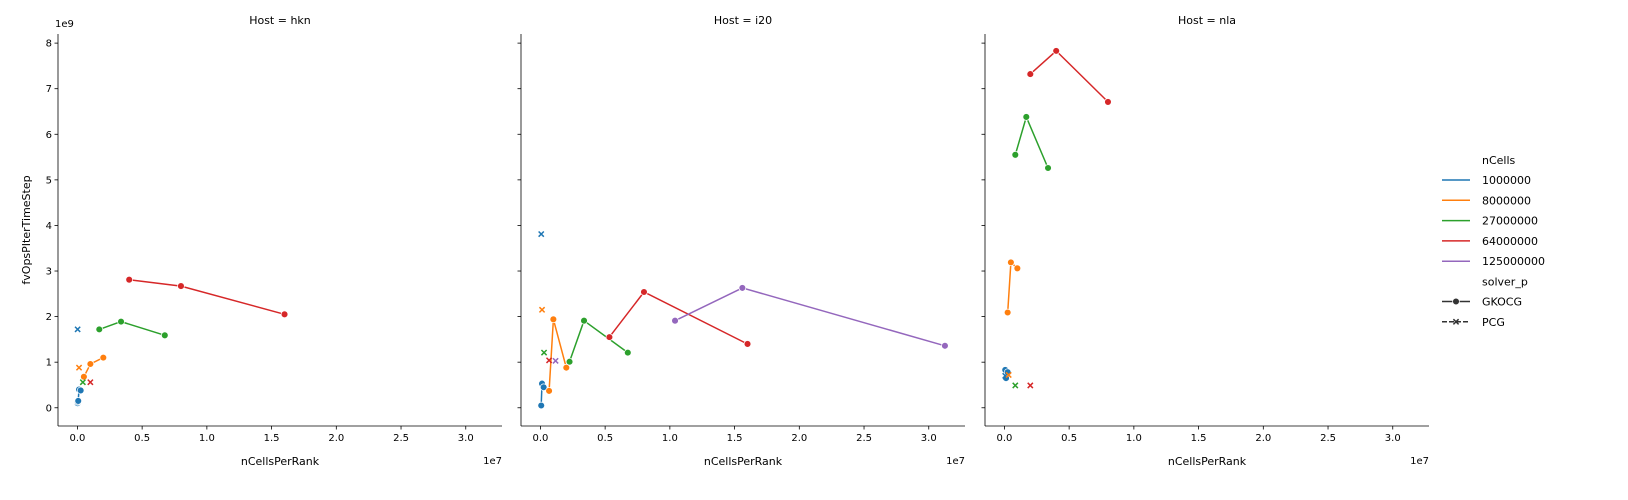 The width and height of the screenshot is (1628, 500). I want to click on legend-label: PCG, so click(1493, 322).